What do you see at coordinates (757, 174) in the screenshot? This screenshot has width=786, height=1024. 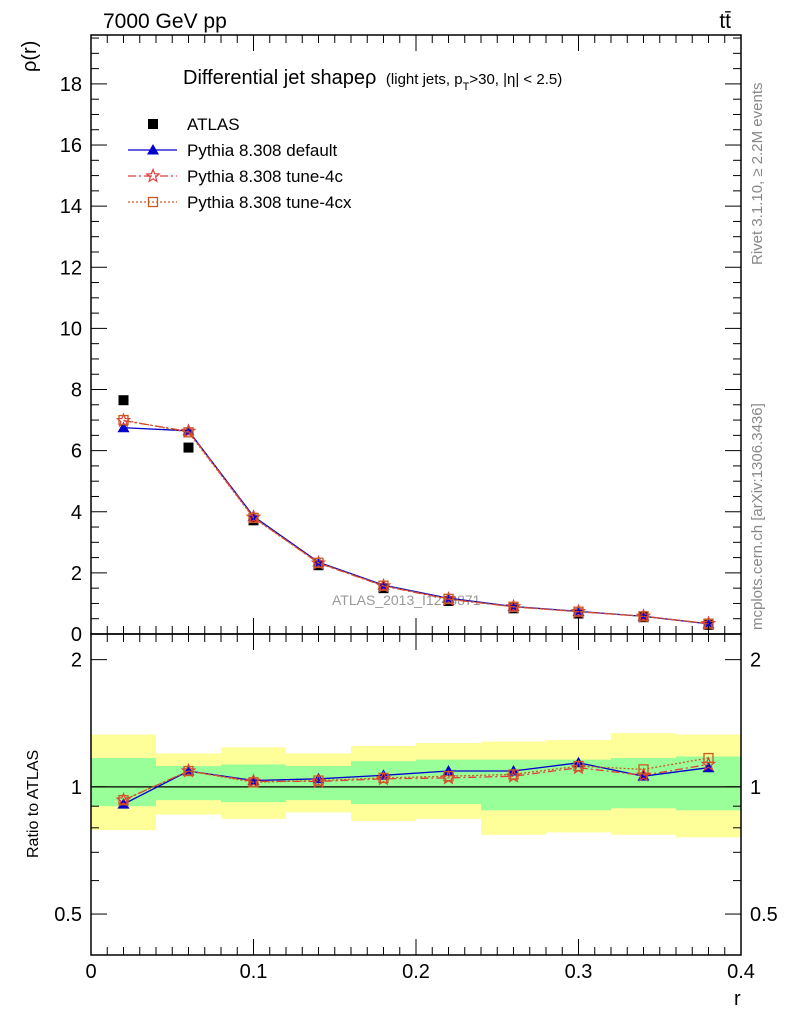 I see `rivet-label: Rivet 3.1.10, ≥ 2.2M events` at bounding box center [757, 174].